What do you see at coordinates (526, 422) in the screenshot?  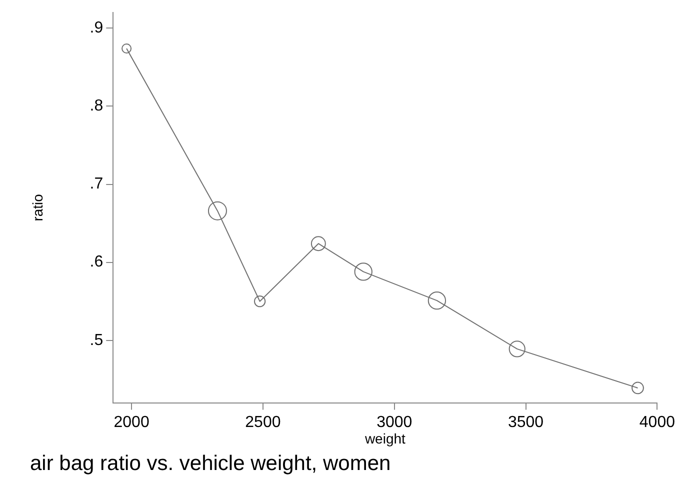 I see `x-tick-label: 3500` at bounding box center [526, 422].